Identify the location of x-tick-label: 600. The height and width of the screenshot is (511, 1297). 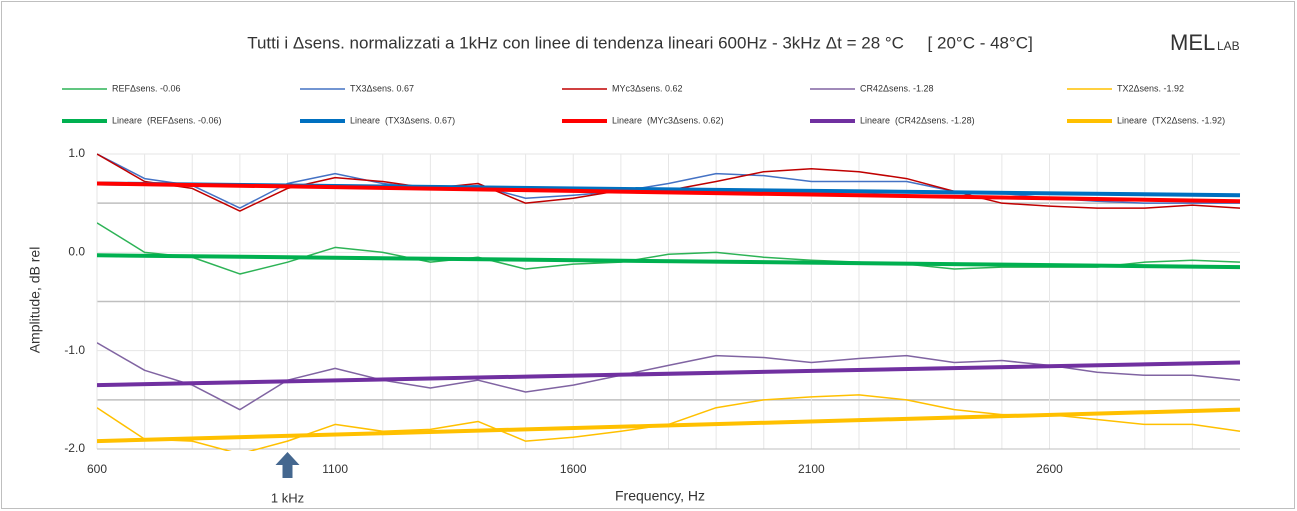
(97, 469).